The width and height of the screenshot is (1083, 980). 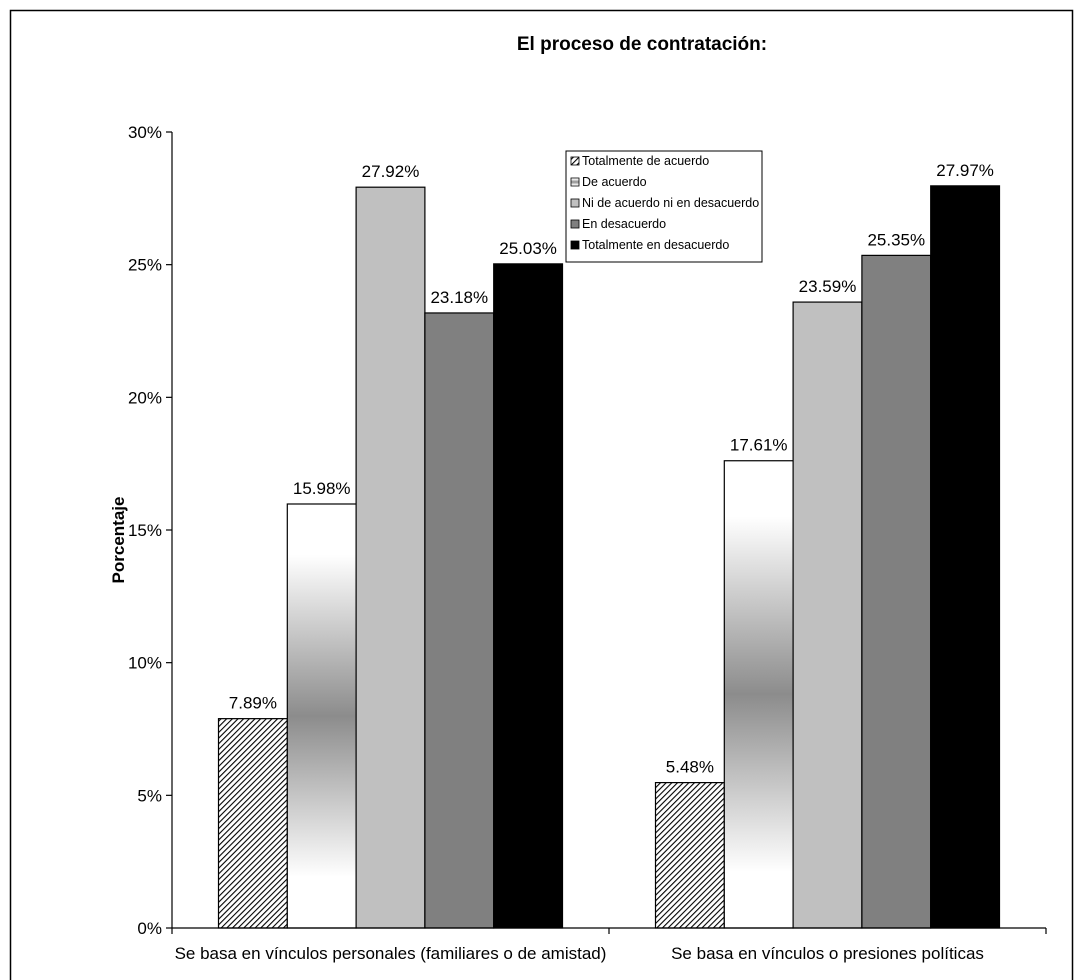 I want to click on y-tick-label: 0%, so click(x=149, y=928).